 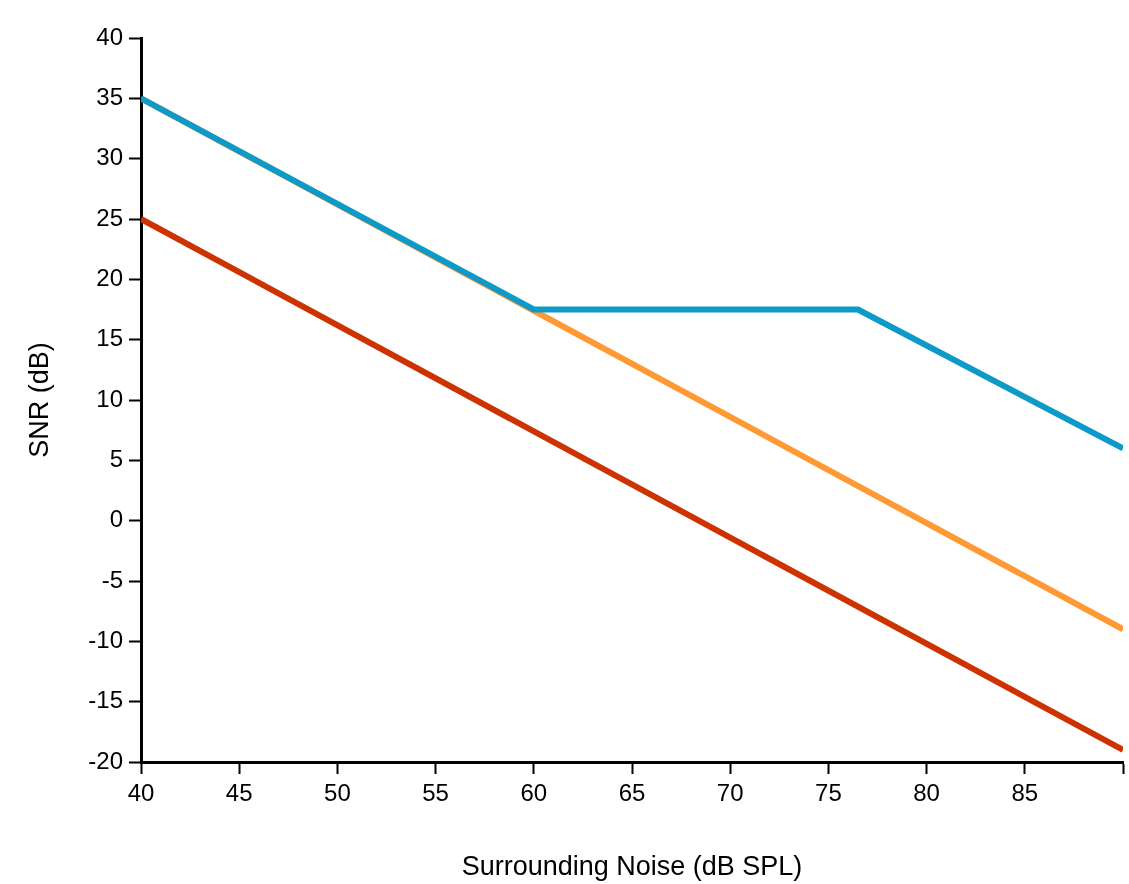 I want to click on x-tick-label: 55, so click(x=435, y=793).